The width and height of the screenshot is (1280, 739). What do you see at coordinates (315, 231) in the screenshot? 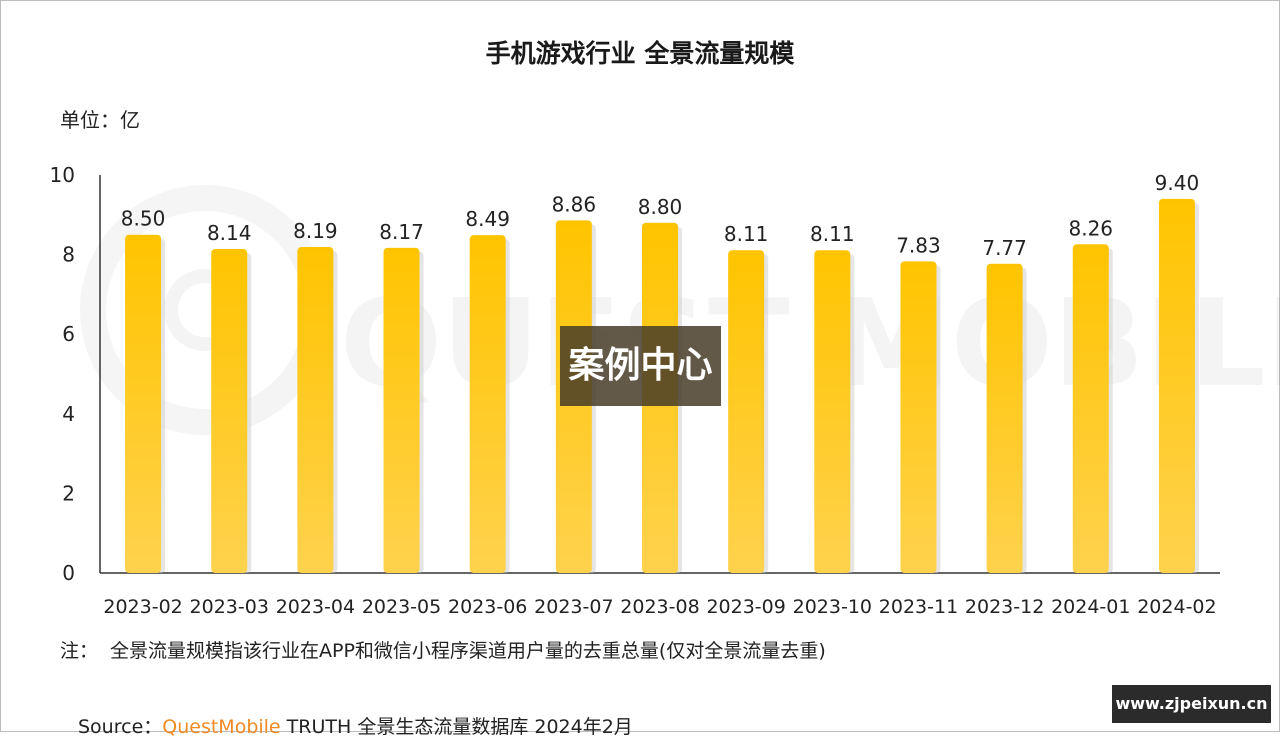
I see `data-label: 8.19` at bounding box center [315, 231].